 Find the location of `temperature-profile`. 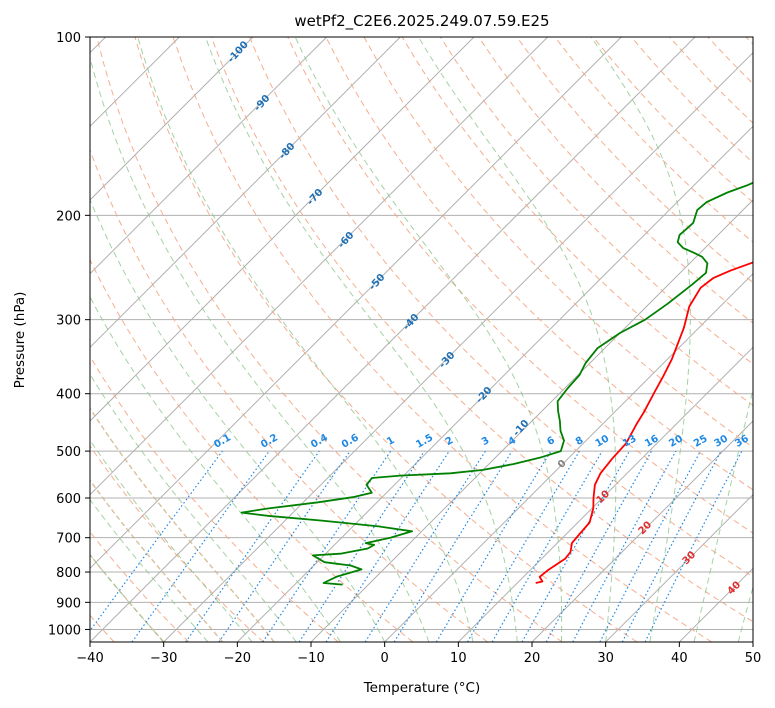

temperature-profile is located at coordinates (644, 422).